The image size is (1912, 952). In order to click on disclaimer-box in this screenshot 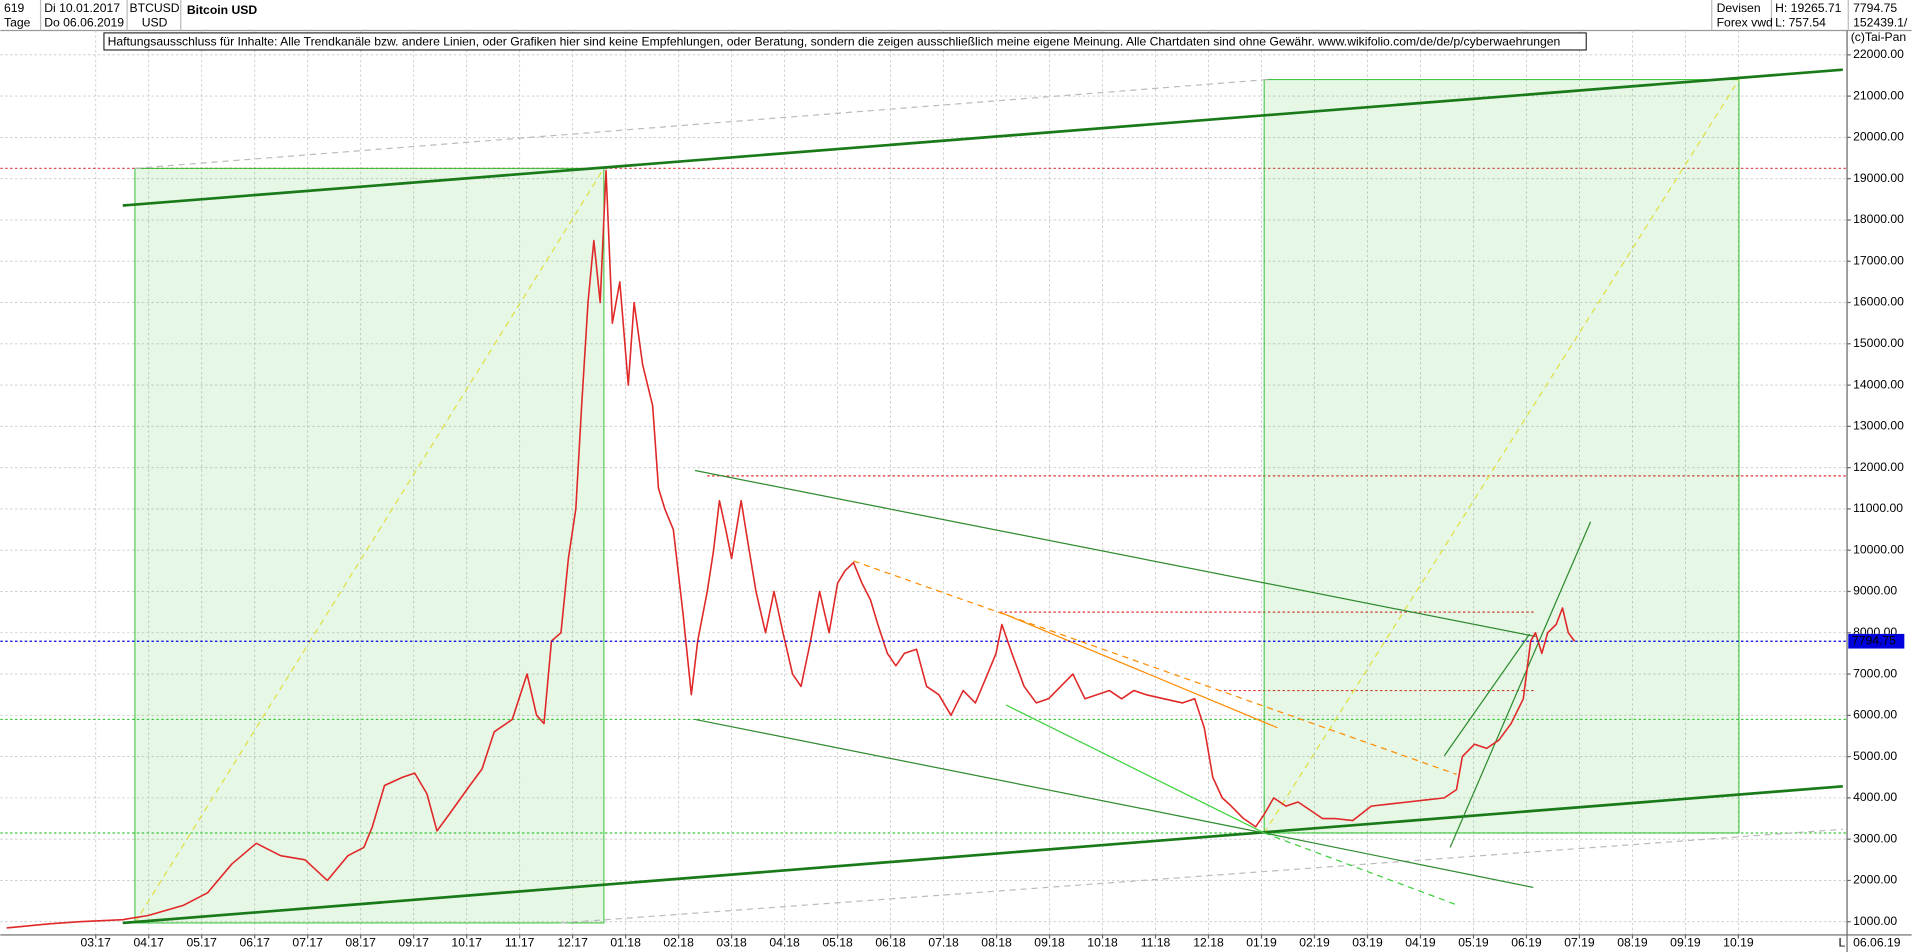, I will do `click(845, 41)`.